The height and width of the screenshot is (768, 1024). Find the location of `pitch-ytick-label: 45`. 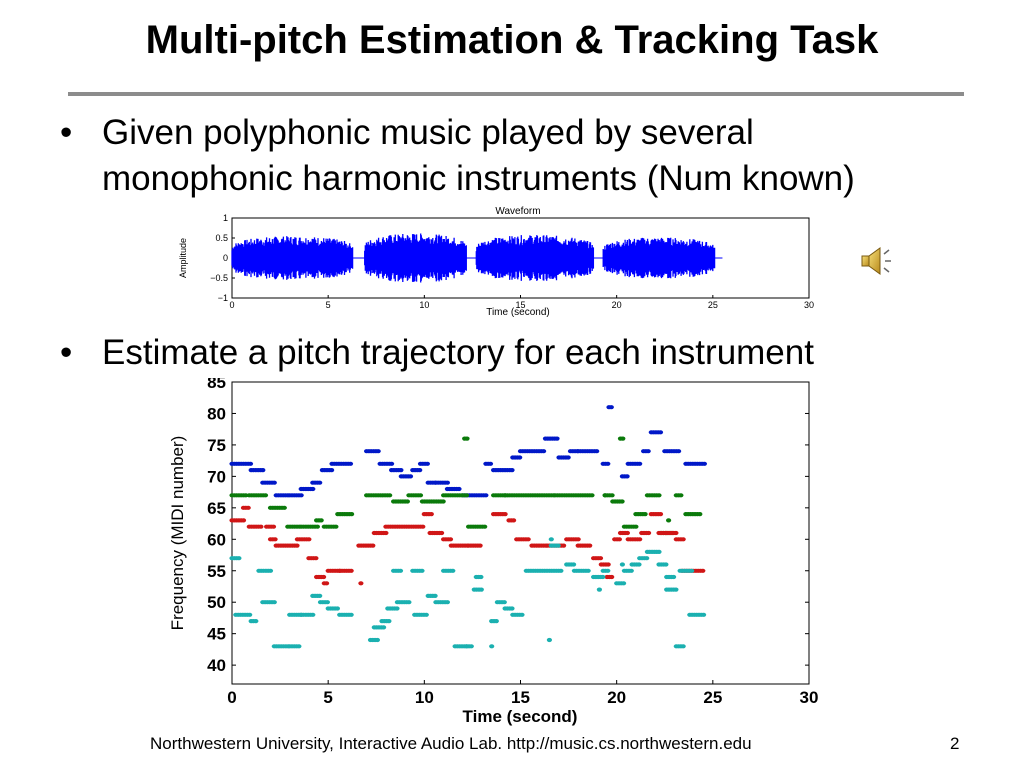

pitch-ytick-label: 45 is located at coordinates (216, 634).